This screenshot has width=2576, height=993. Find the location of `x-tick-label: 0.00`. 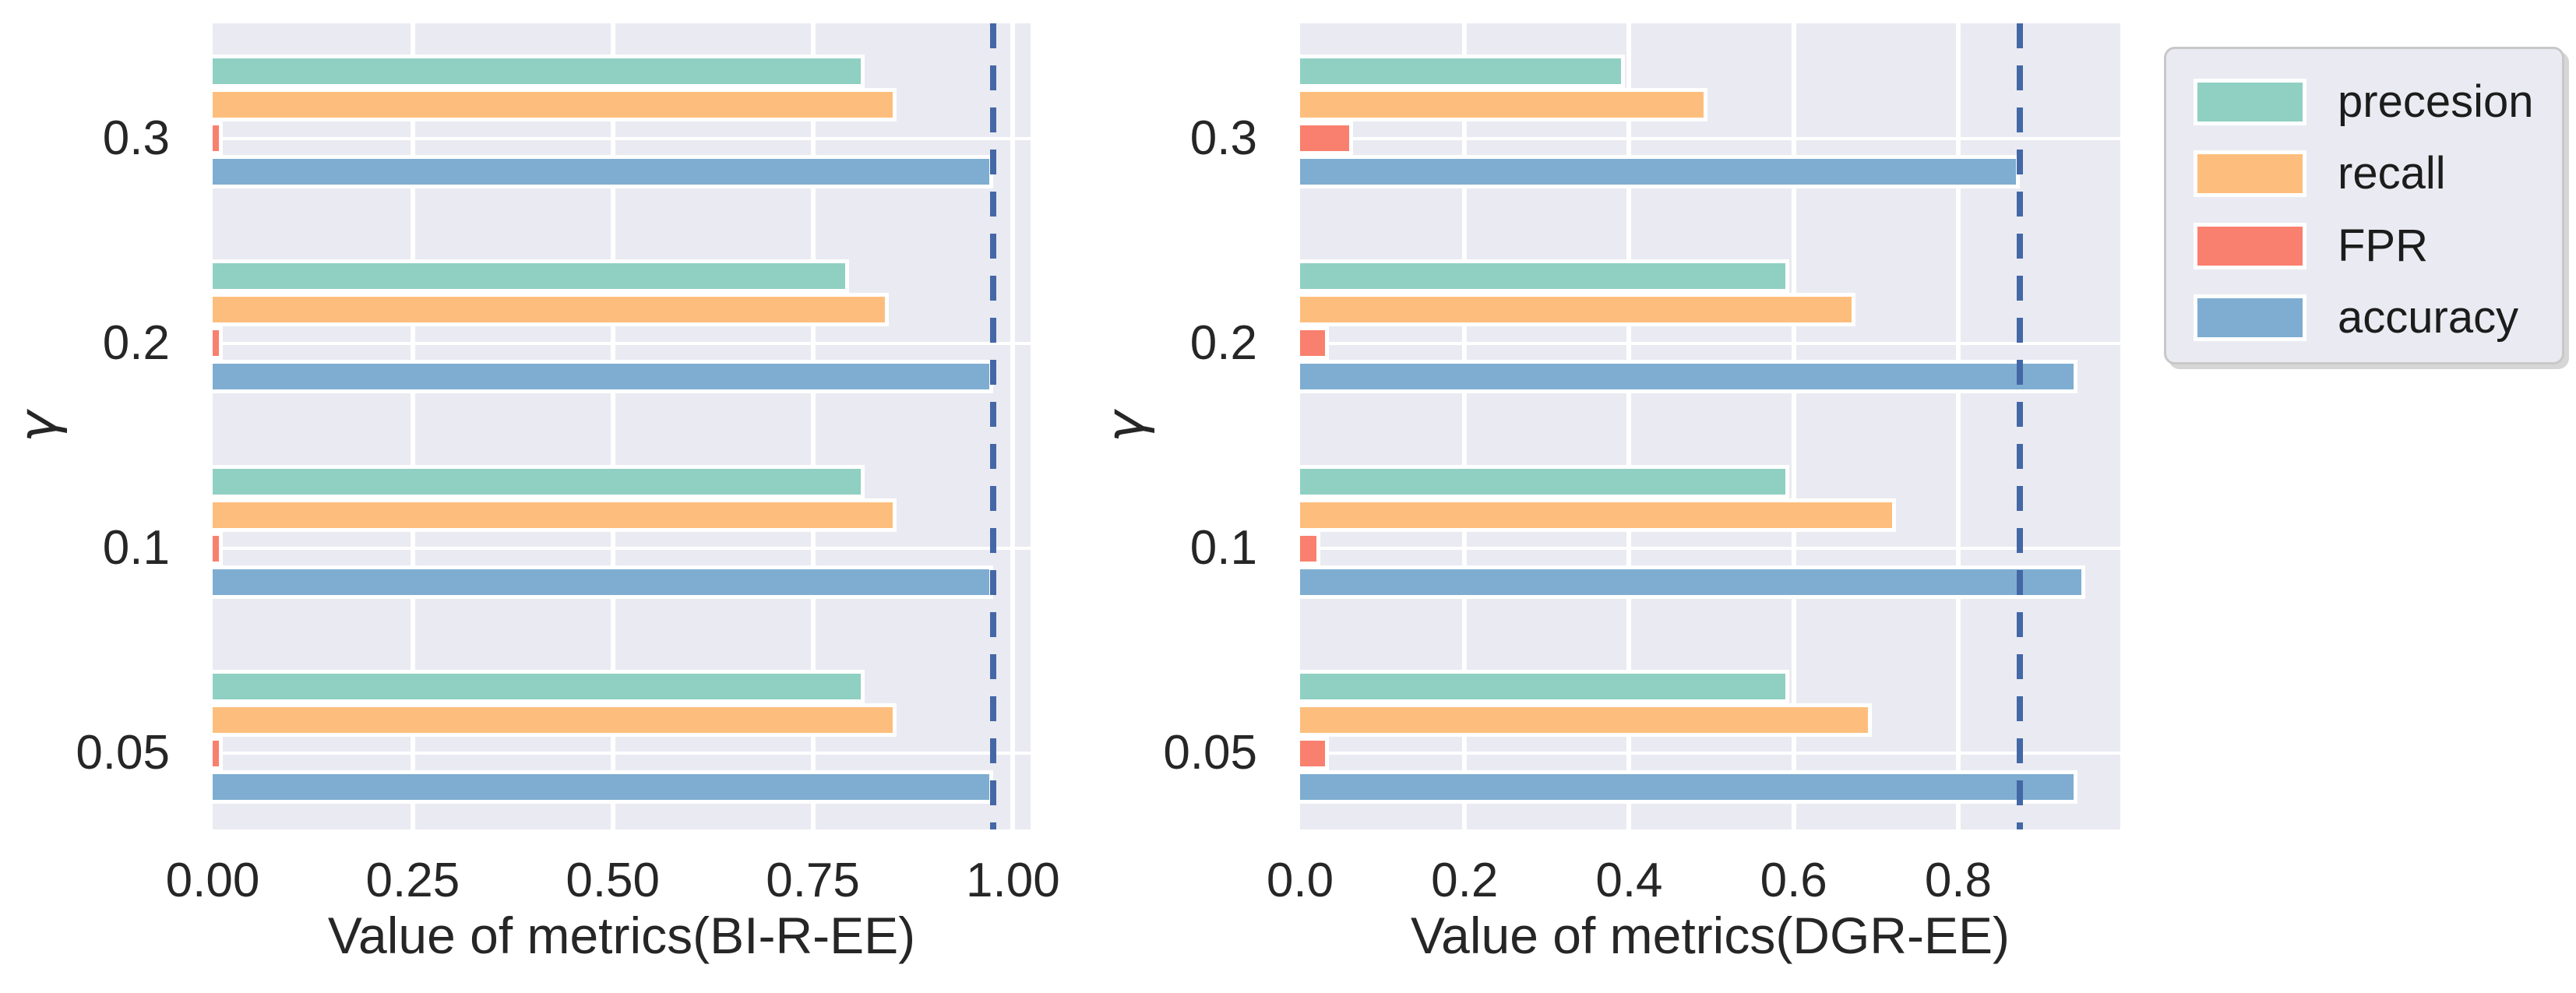

x-tick-label: 0.00 is located at coordinates (212, 881).